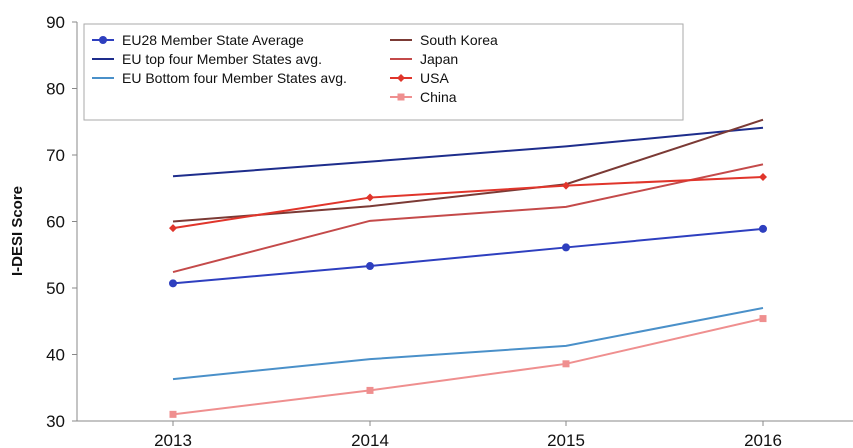 The width and height of the screenshot is (853, 448). I want to click on y-tick-label: 50, so click(55, 288).